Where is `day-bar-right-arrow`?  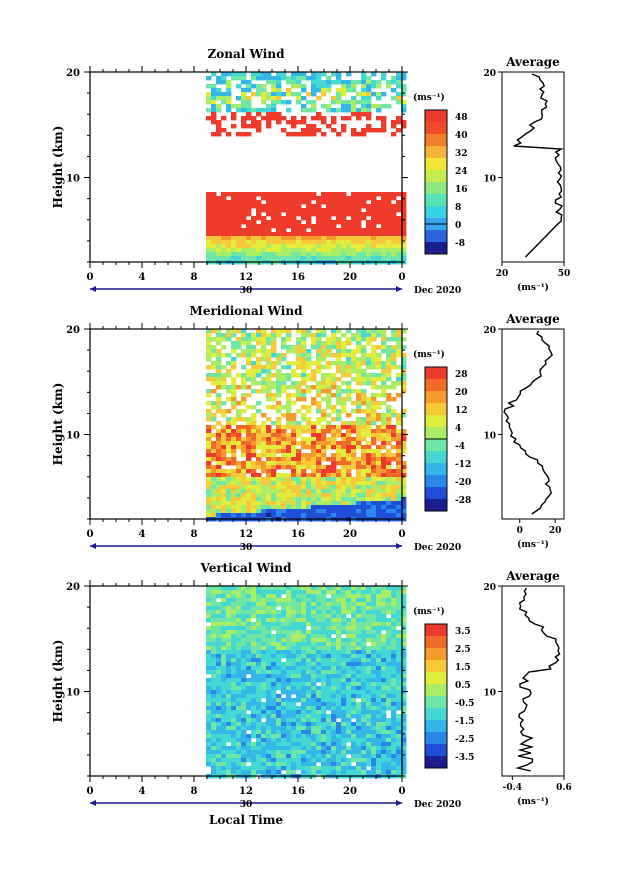
day-bar-right-arrow is located at coordinates (399, 803).